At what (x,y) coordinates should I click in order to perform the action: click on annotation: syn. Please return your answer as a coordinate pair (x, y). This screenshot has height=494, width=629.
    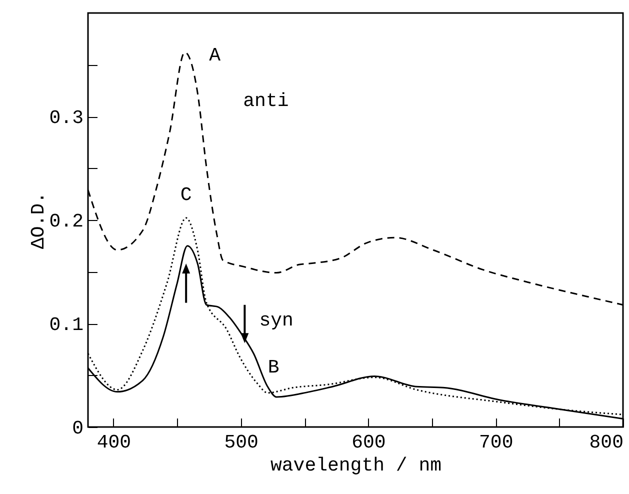
    Looking at the image, I should click on (276, 320).